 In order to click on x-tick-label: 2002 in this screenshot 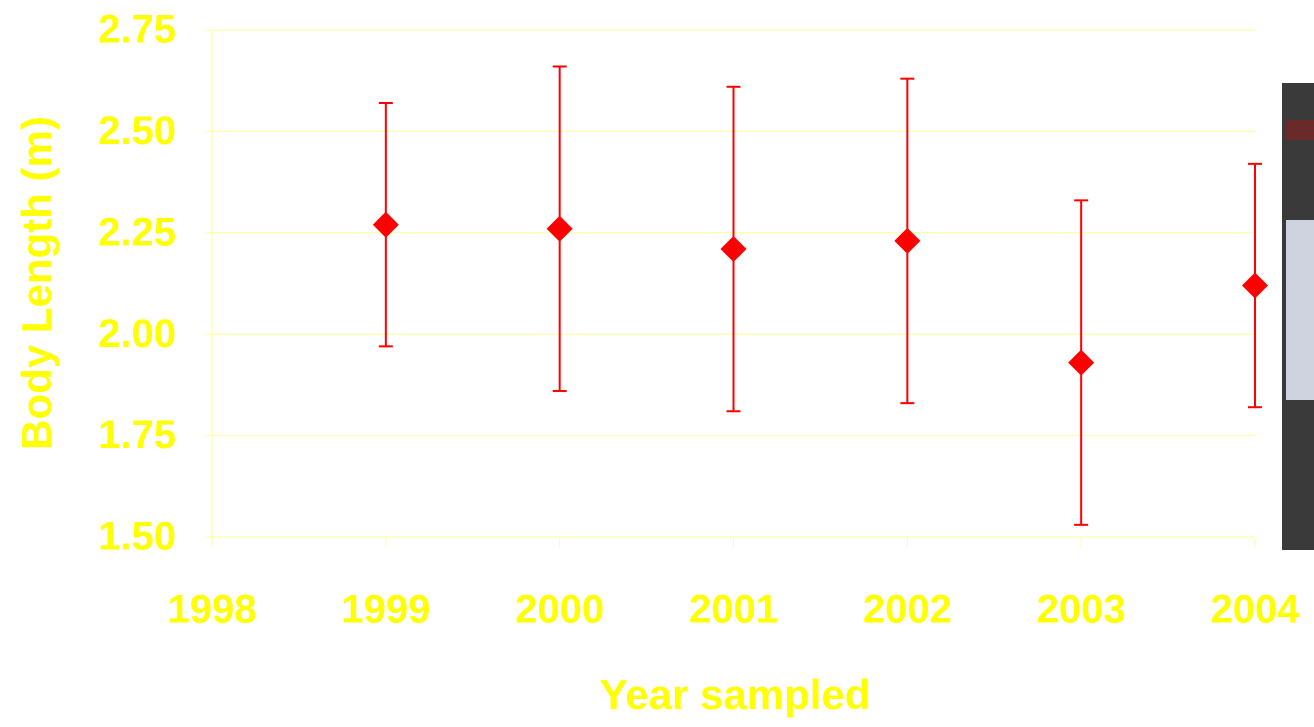, I will do `click(907, 610)`.